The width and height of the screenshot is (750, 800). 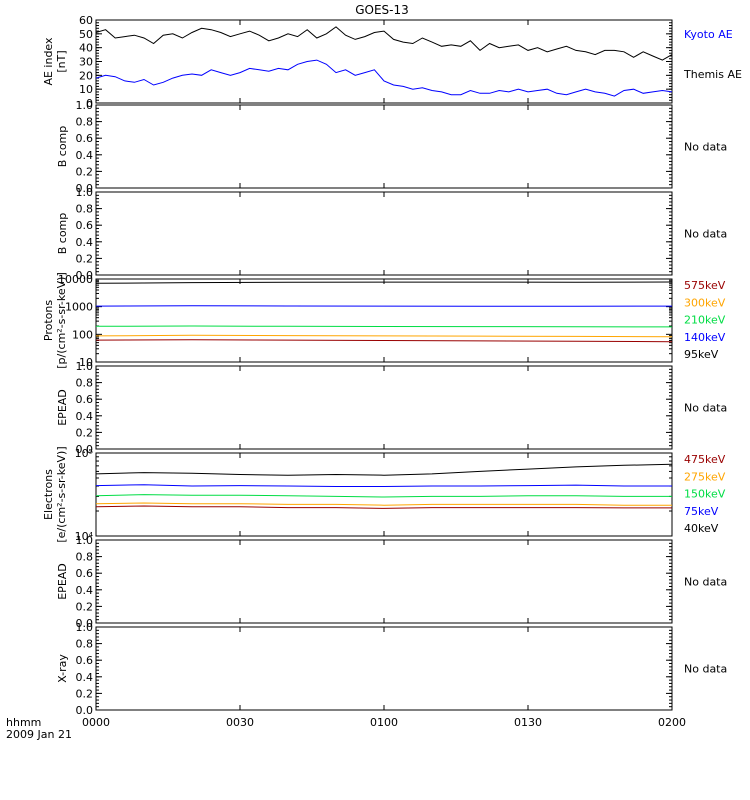 What do you see at coordinates (672, 722) in the screenshot?
I see `x-tick-label: 0200` at bounding box center [672, 722].